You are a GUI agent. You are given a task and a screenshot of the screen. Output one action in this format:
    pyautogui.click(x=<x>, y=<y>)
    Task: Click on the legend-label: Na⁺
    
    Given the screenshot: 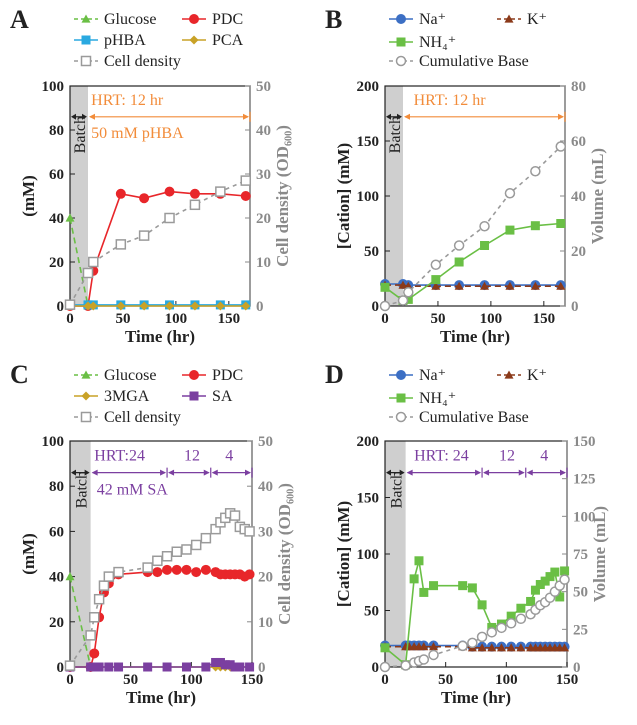 What is the action you would take?
    pyautogui.click(x=432, y=19)
    